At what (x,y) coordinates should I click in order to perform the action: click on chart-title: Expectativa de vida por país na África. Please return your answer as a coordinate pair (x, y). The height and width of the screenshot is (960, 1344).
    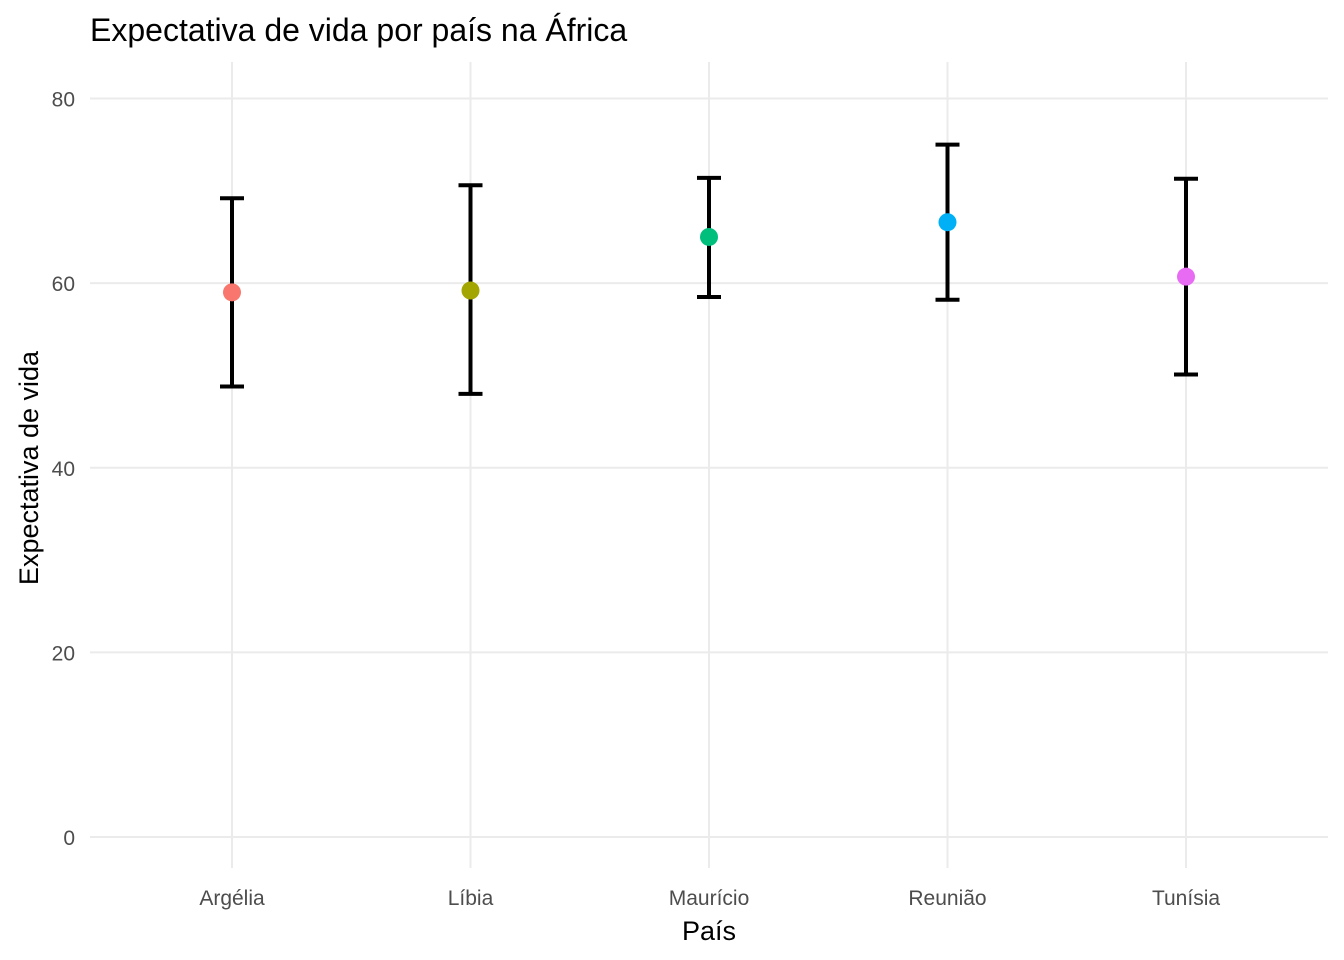
    Looking at the image, I should click on (358, 30).